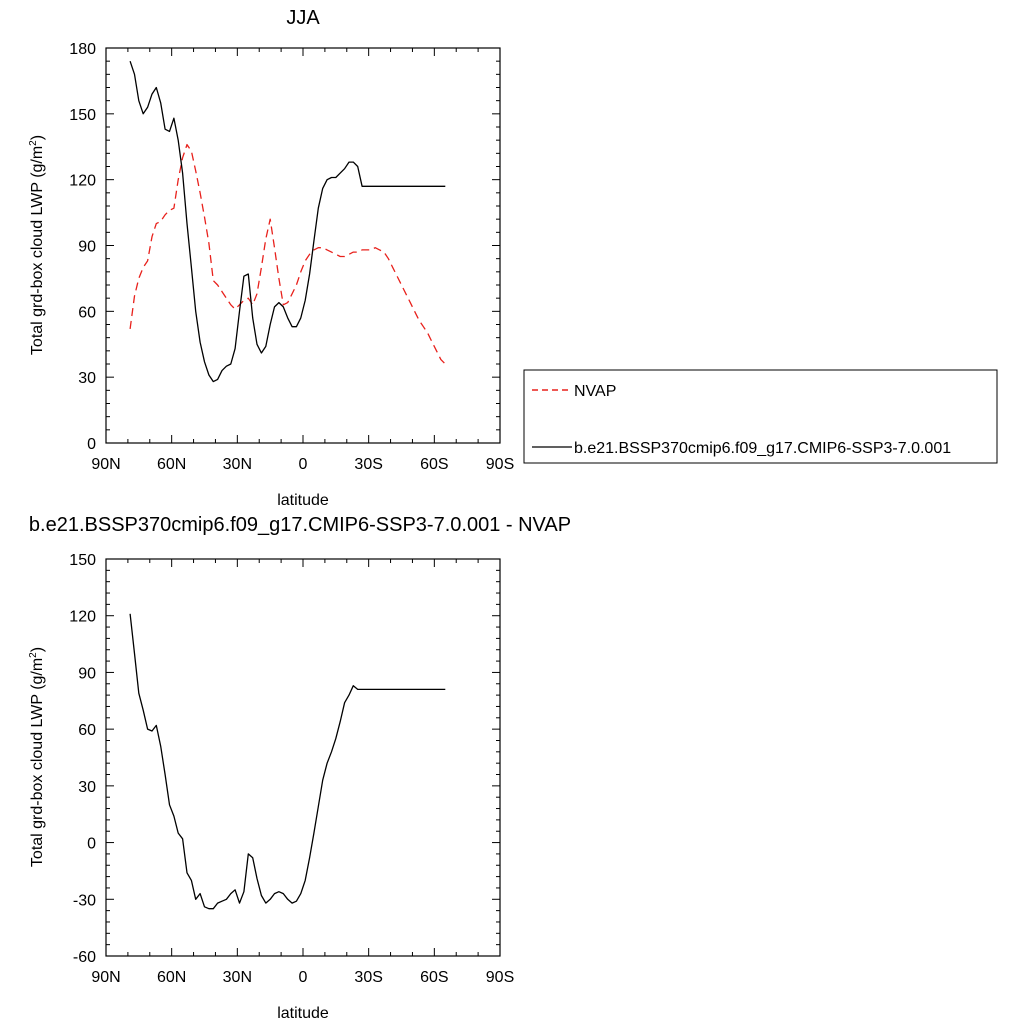 Image resolution: width=1024 pixels, height=1024 pixels. Describe the element at coordinates (33, 655) in the screenshot. I see `panel-2-ylabel-sup: 2` at that location.